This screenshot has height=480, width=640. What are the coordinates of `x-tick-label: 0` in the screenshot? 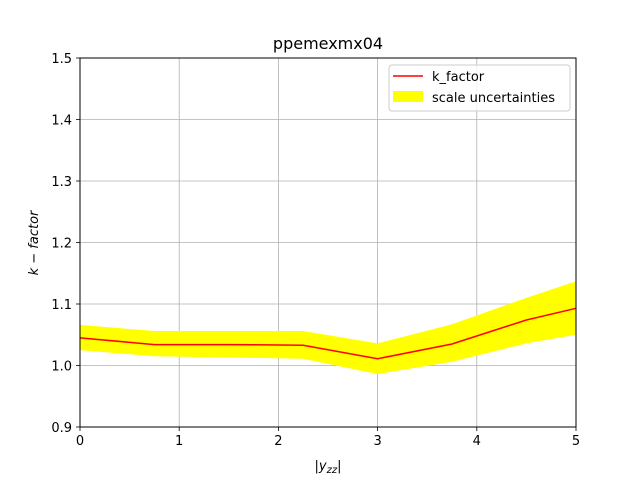 It's located at (80, 441).